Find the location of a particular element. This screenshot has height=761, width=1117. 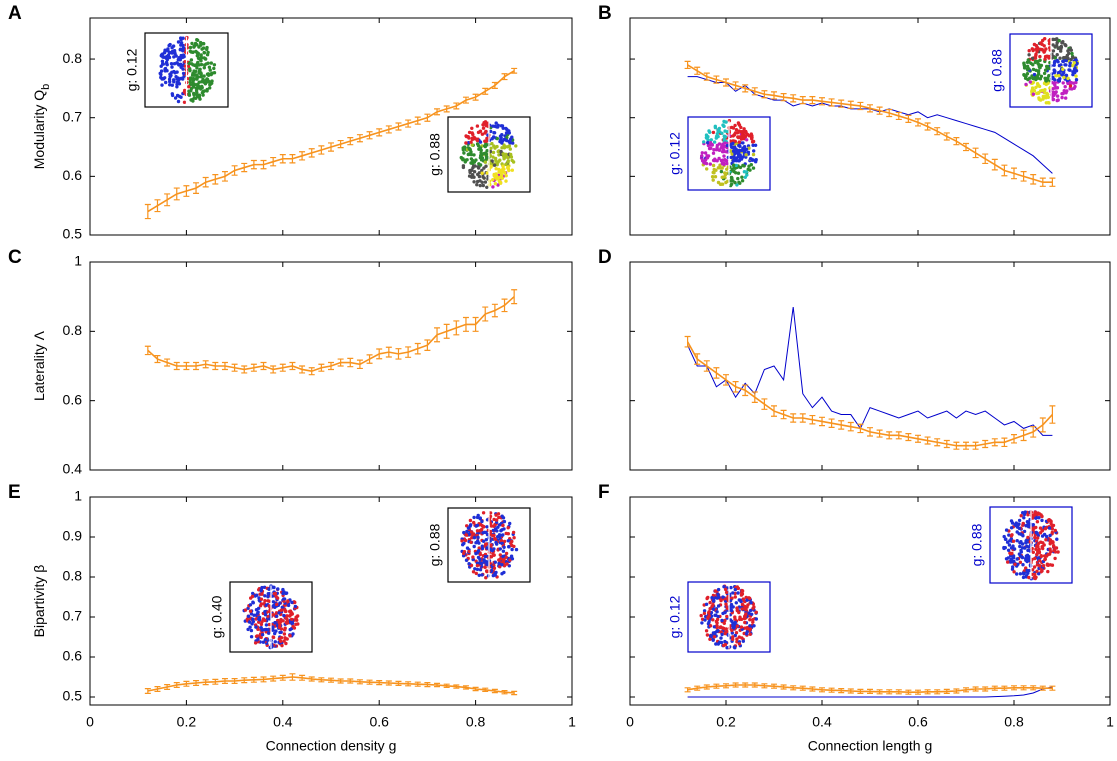

panel-letter: A is located at coordinates (15, 13).